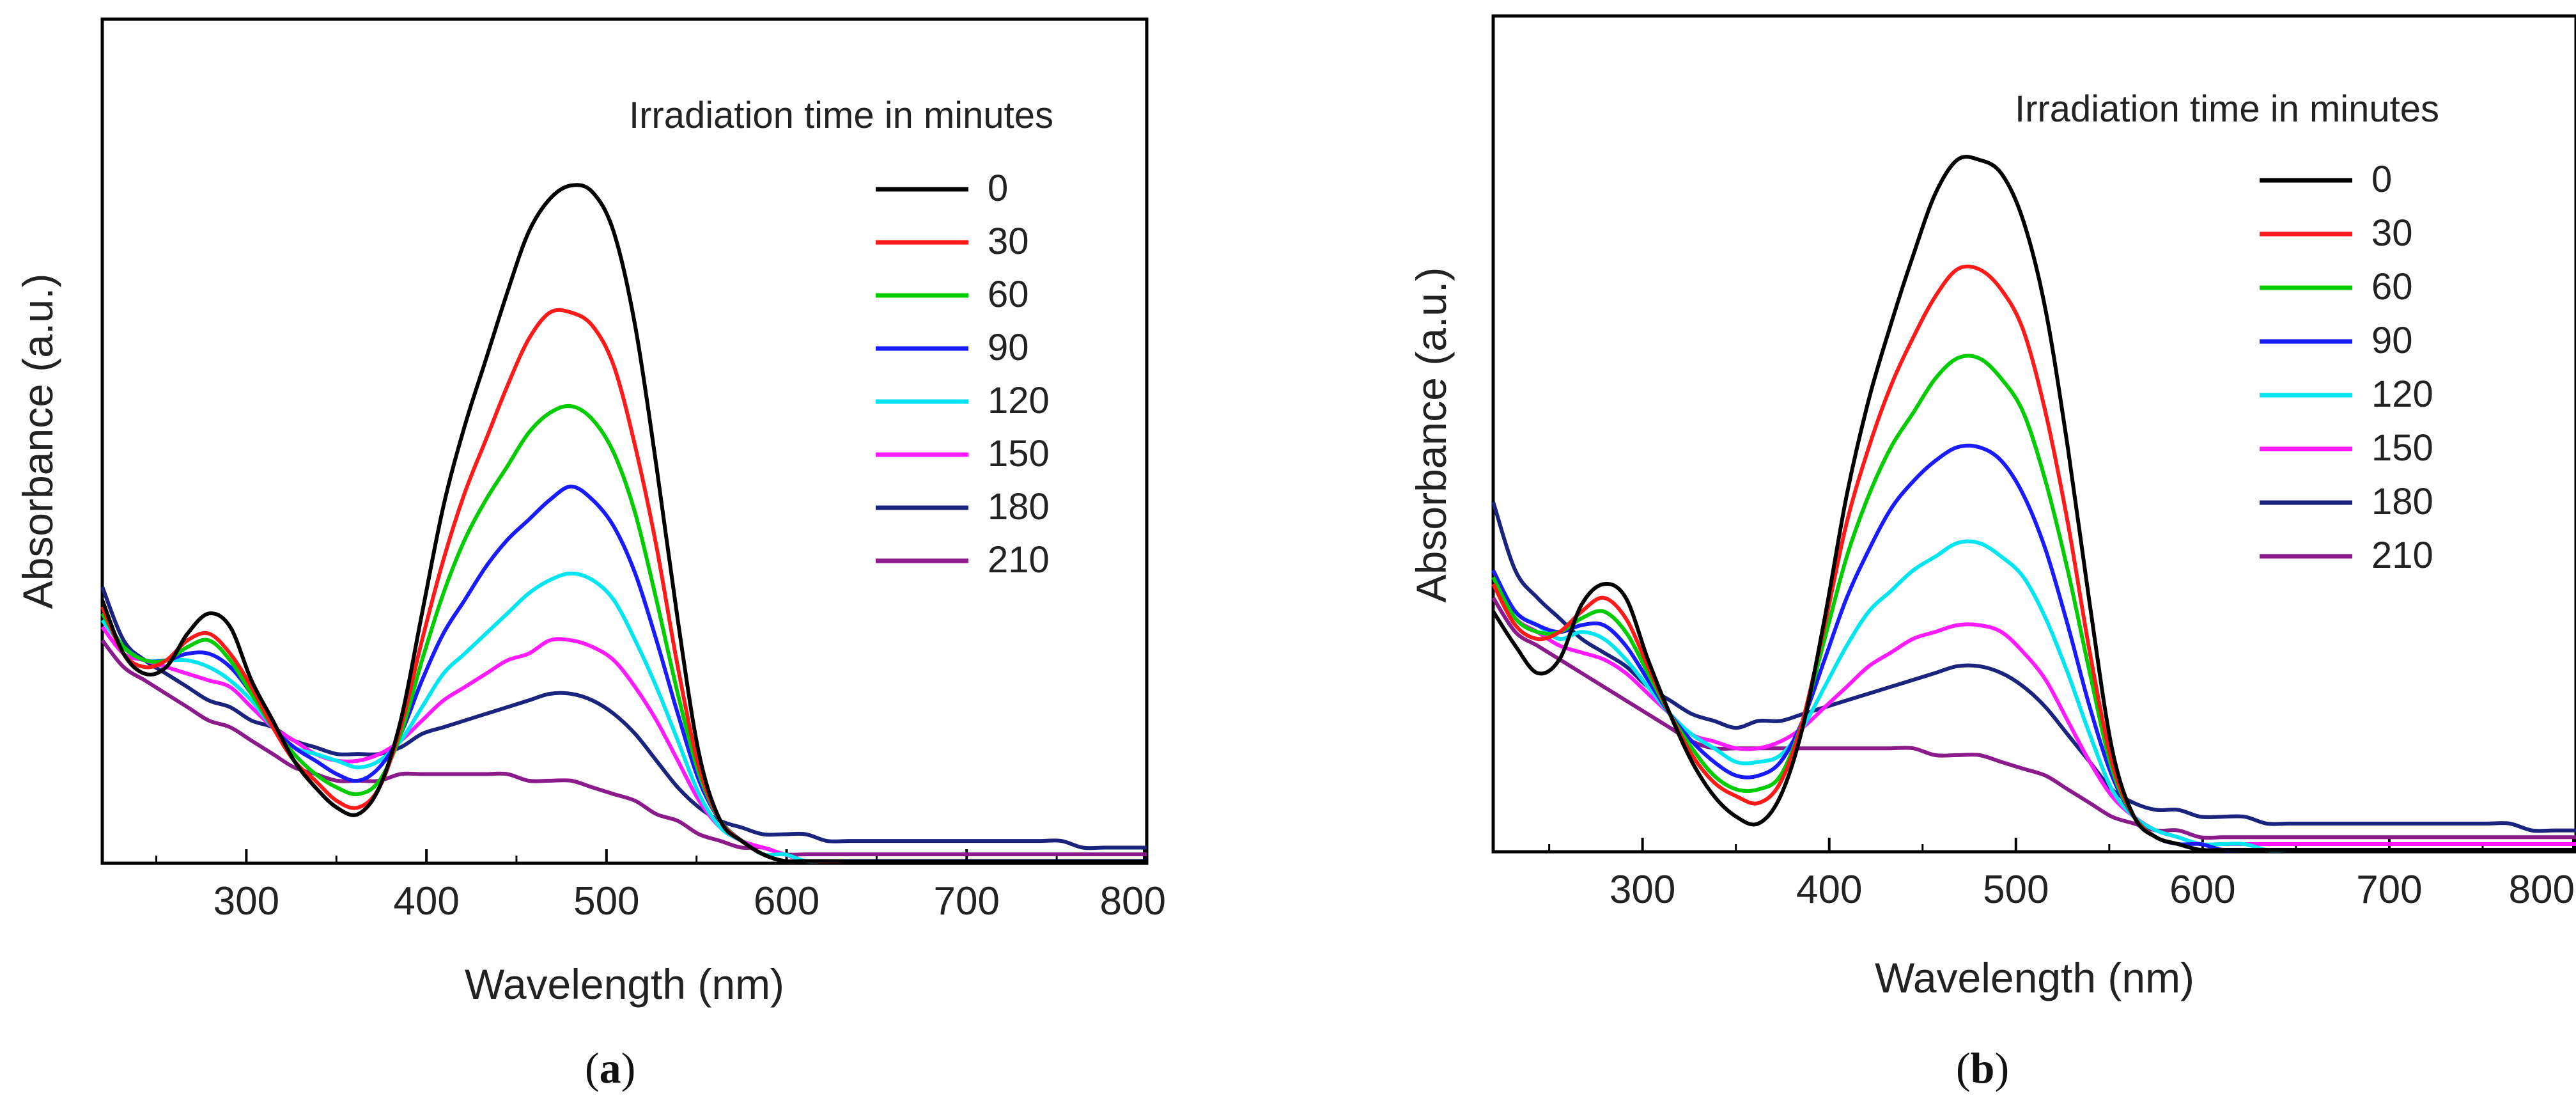 This screenshot has height=1105, width=2576. I want to click on panel-caption: (b), so click(1982, 1068).